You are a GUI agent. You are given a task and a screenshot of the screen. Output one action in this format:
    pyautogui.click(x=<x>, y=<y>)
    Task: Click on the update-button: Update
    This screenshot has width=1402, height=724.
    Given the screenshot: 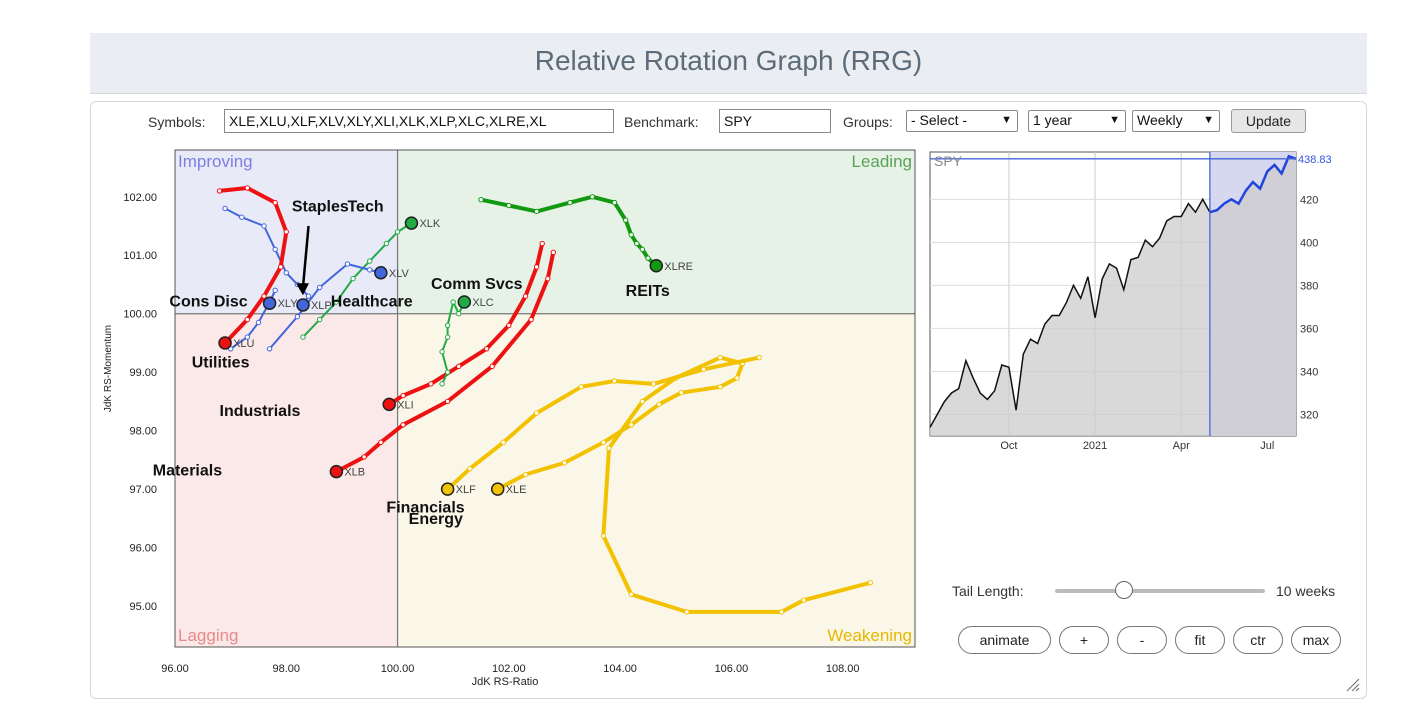 What is the action you would take?
    pyautogui.click(x=1268, y=121)
    